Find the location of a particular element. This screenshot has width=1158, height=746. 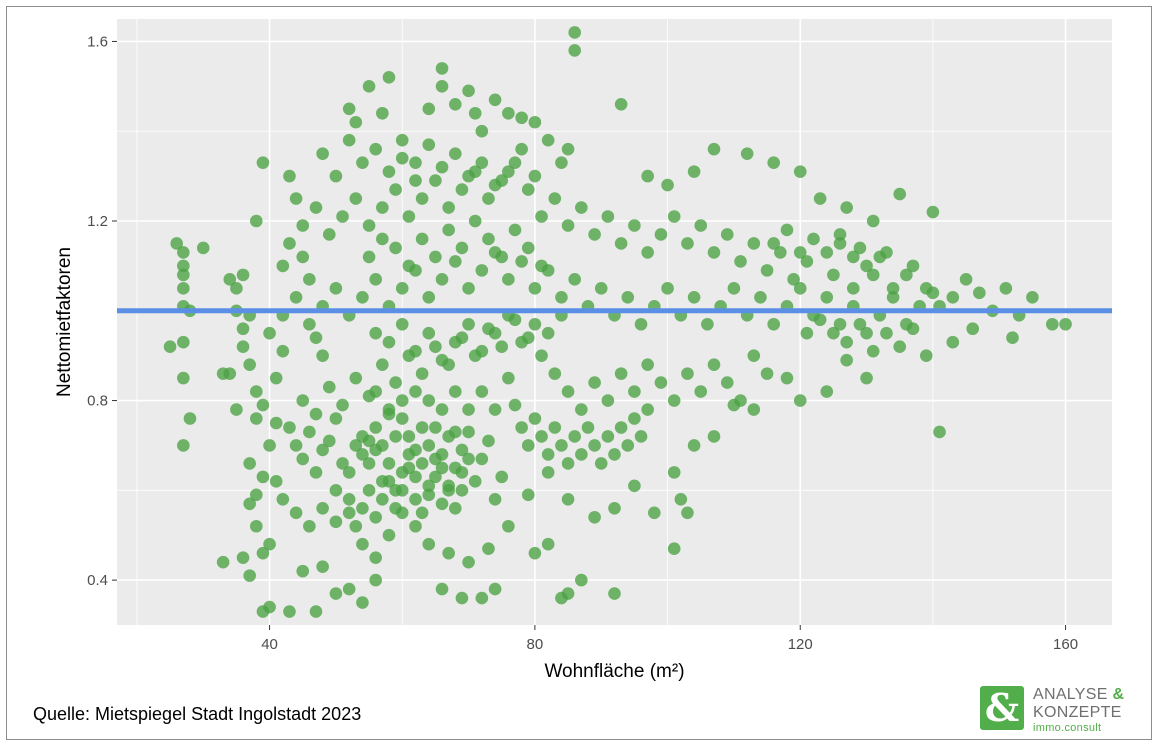

logo-word-konzepte: KONZEPTE is located at coordinates (1077, 712).